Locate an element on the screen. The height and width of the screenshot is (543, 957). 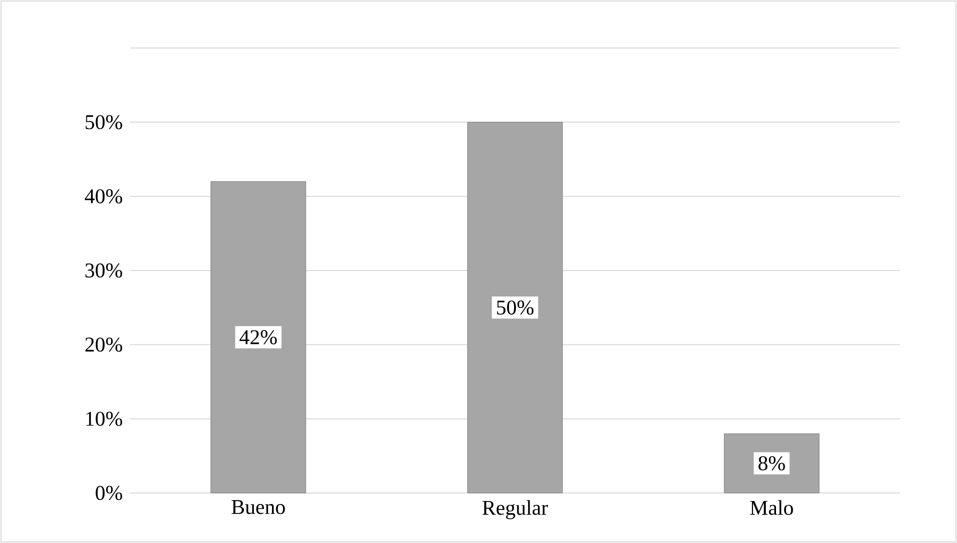
x-tick-label: Malo is located at coordinates (771, 507).